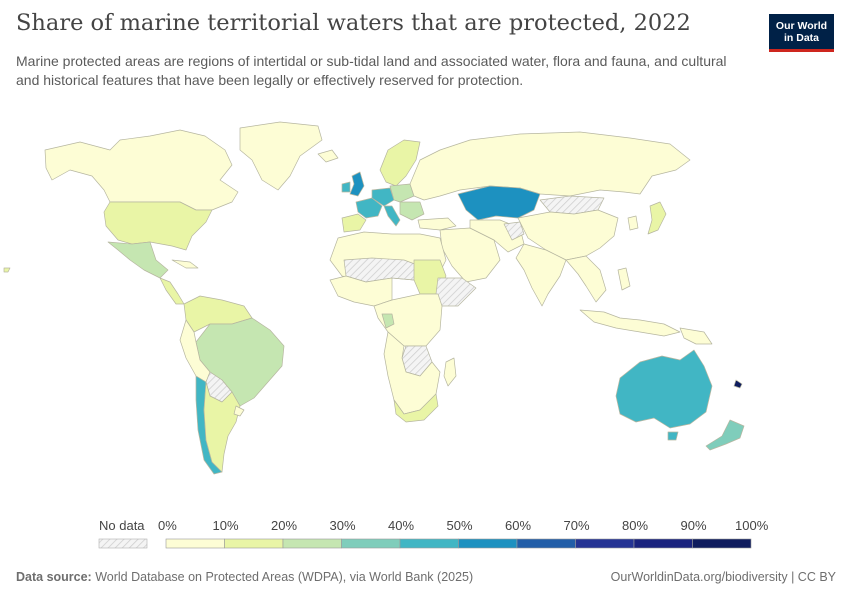  What do you see at coordinates (541, 275) in the screenshot?
I see `country-india` at bounding box center [541, 275].